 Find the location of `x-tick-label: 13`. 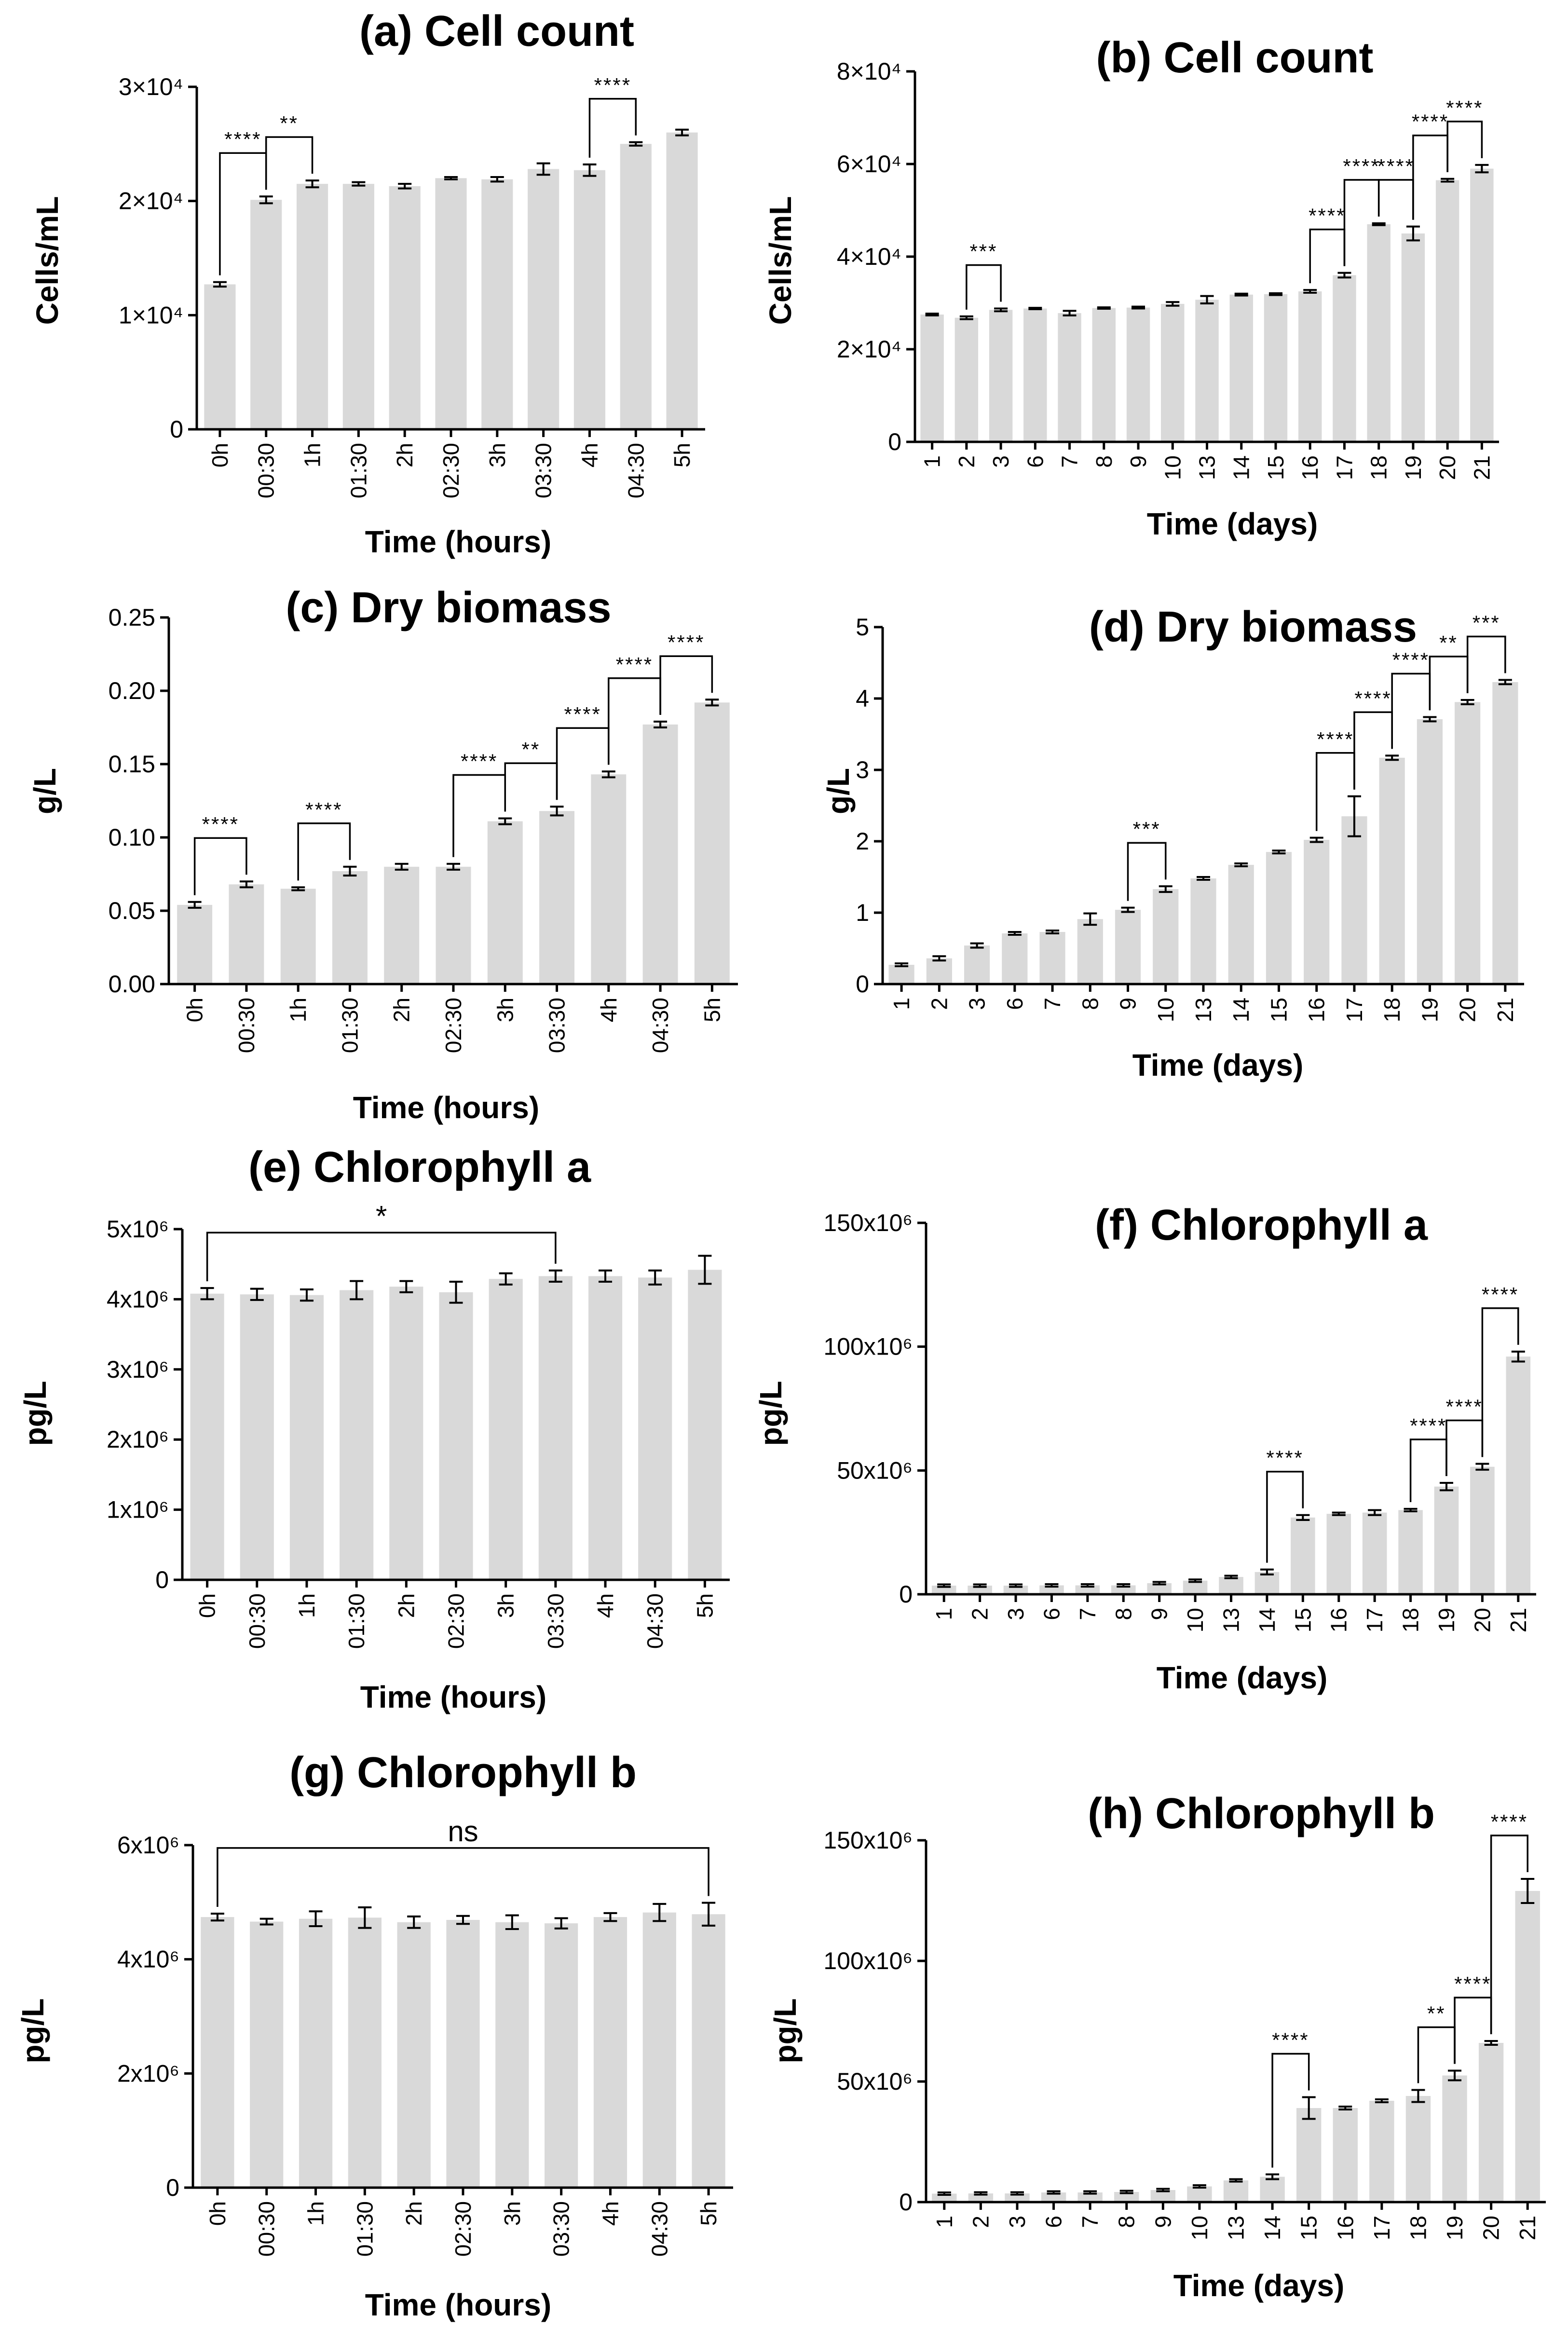

x-tick-label: 13 is located at coordinates (1204, 1010).